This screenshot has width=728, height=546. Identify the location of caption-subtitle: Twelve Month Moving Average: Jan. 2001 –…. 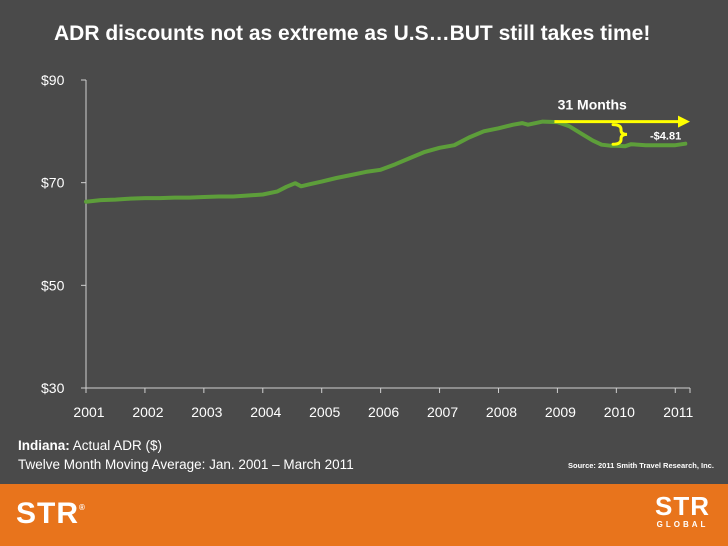
(186, 464).